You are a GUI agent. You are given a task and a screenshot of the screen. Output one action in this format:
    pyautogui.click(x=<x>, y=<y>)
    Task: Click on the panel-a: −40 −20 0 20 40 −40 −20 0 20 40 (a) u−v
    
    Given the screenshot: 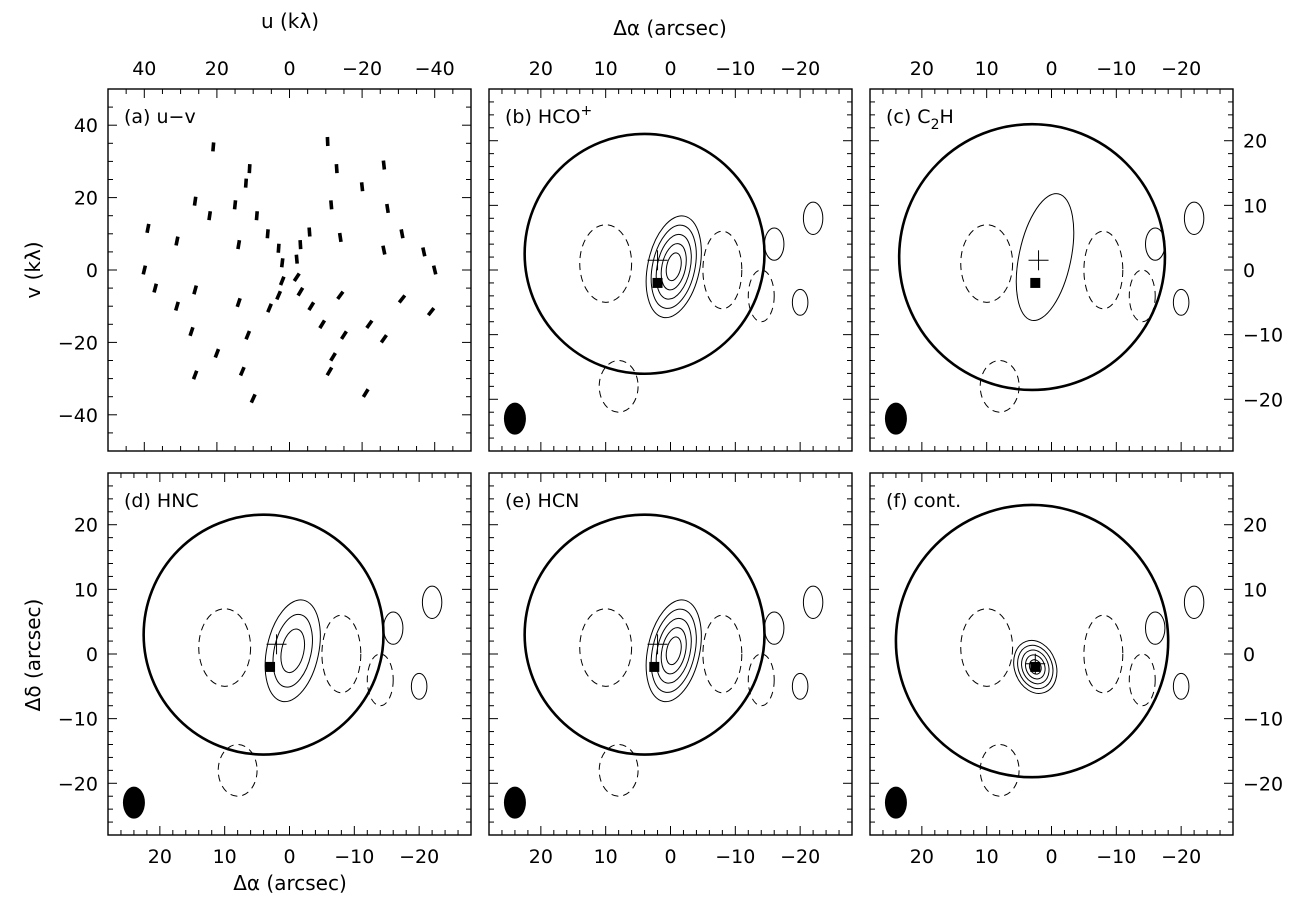 What is the action you would take?
    pyautogui.click(x=265, y=255)
    